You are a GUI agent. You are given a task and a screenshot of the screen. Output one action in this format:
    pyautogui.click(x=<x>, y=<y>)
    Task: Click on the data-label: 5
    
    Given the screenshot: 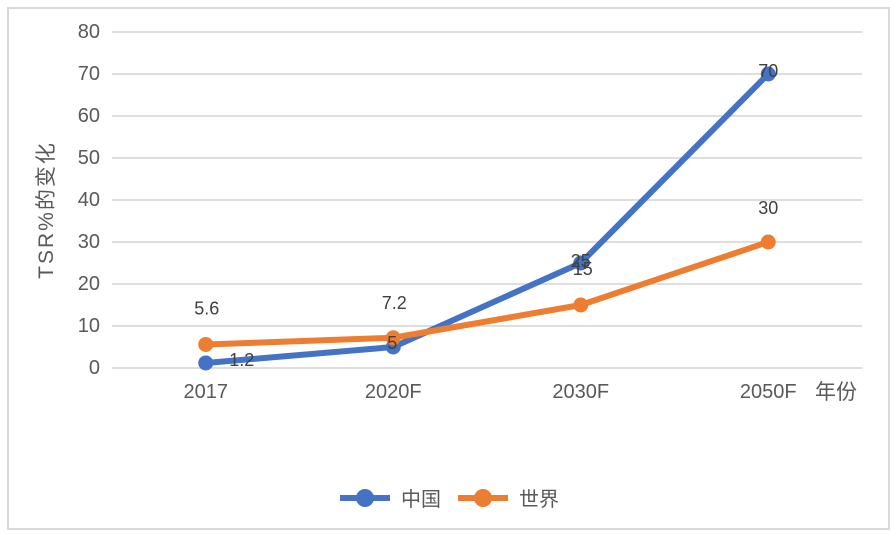 What is the action you would take?
    pyautogui.click(x=392, y=343)
    